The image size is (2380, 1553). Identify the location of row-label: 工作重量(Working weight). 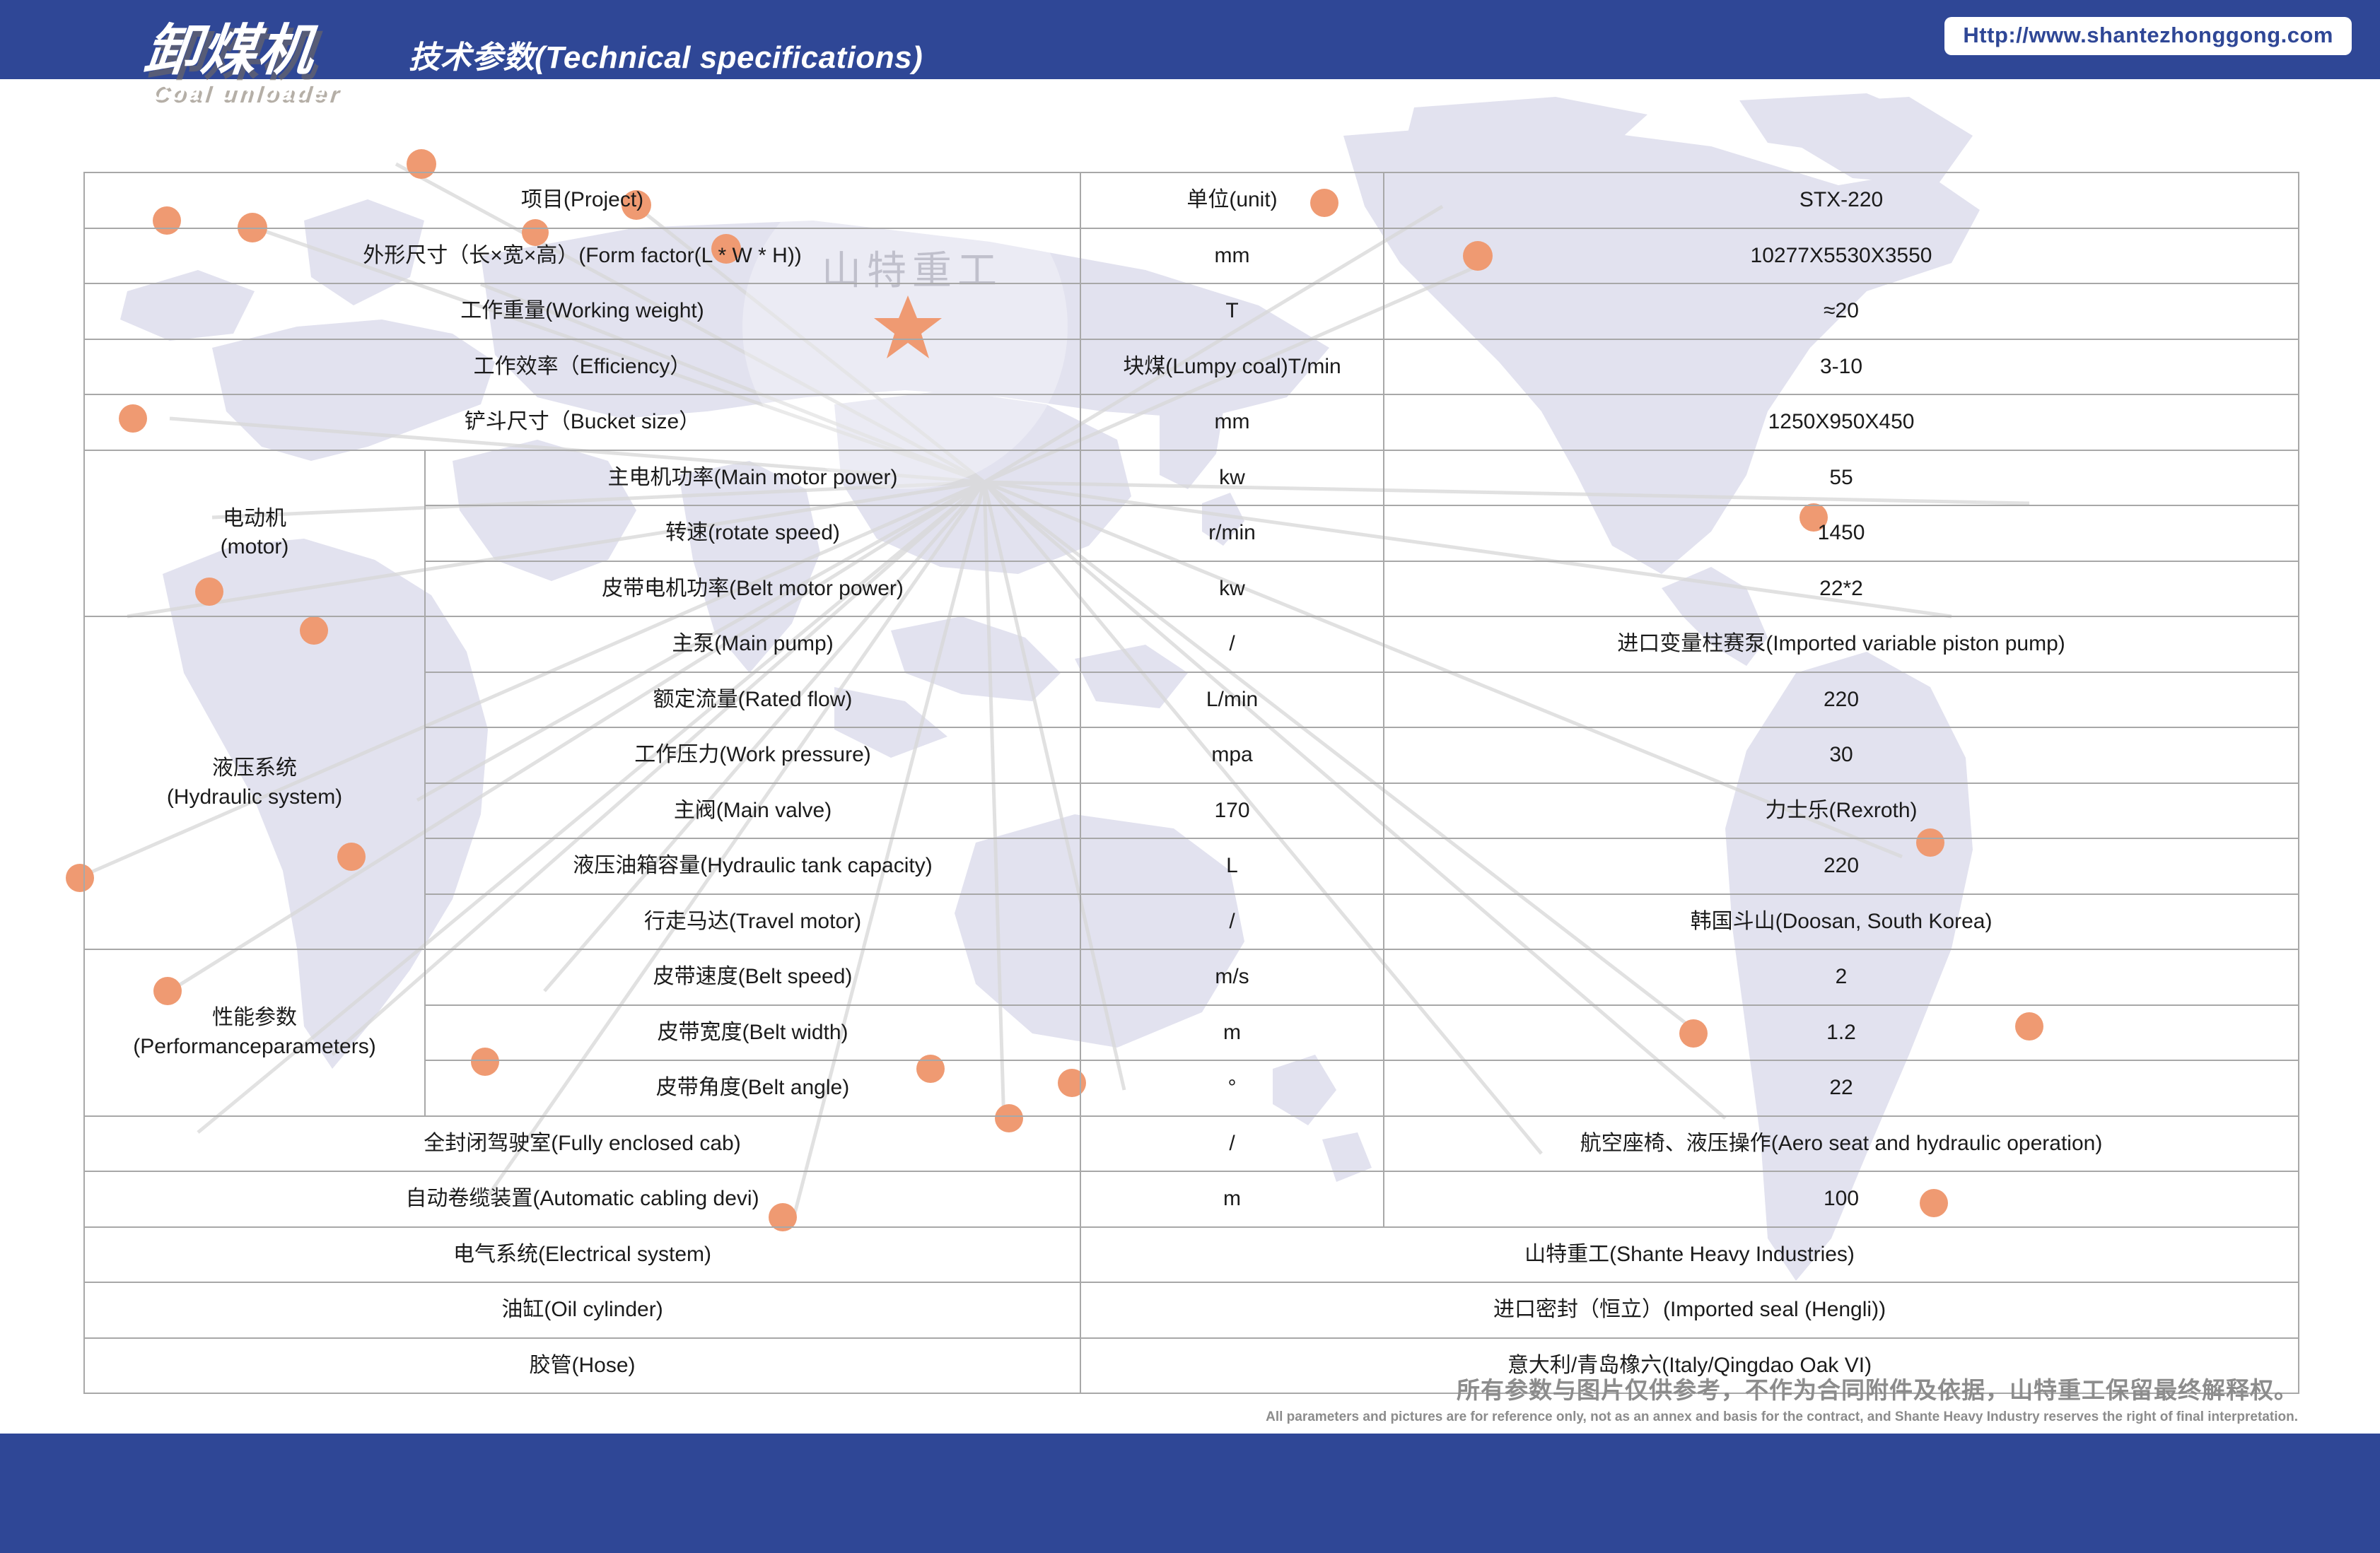
(583, 312).